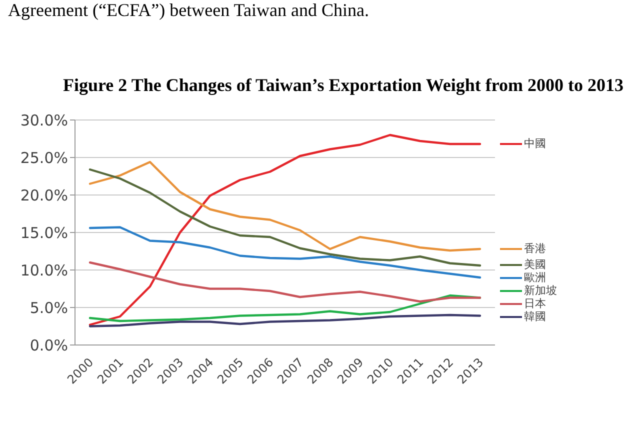 This screenshot has height=423, width=627. What do you see at coordinates (535, 264) in the screenshot?
I see `legend-label: 美國` at bounding box center [535, 264].